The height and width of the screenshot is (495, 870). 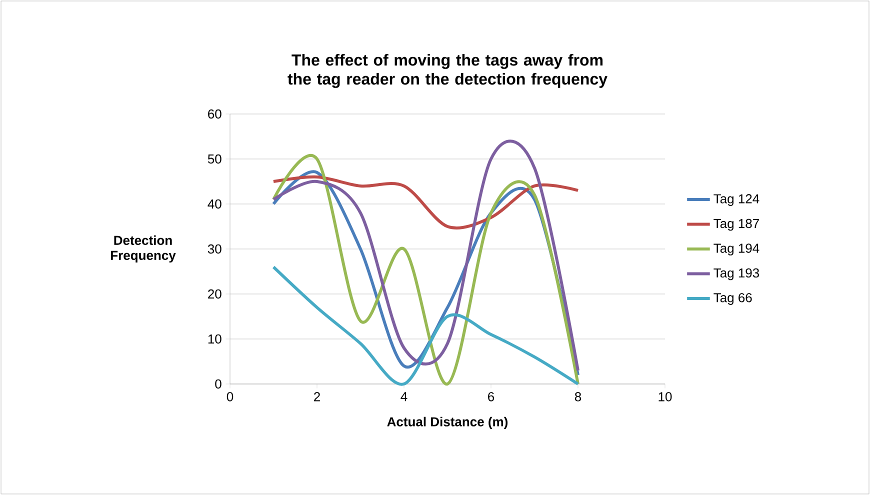 I want to click on x-tick-label: 8, so click(x=578, y=397).